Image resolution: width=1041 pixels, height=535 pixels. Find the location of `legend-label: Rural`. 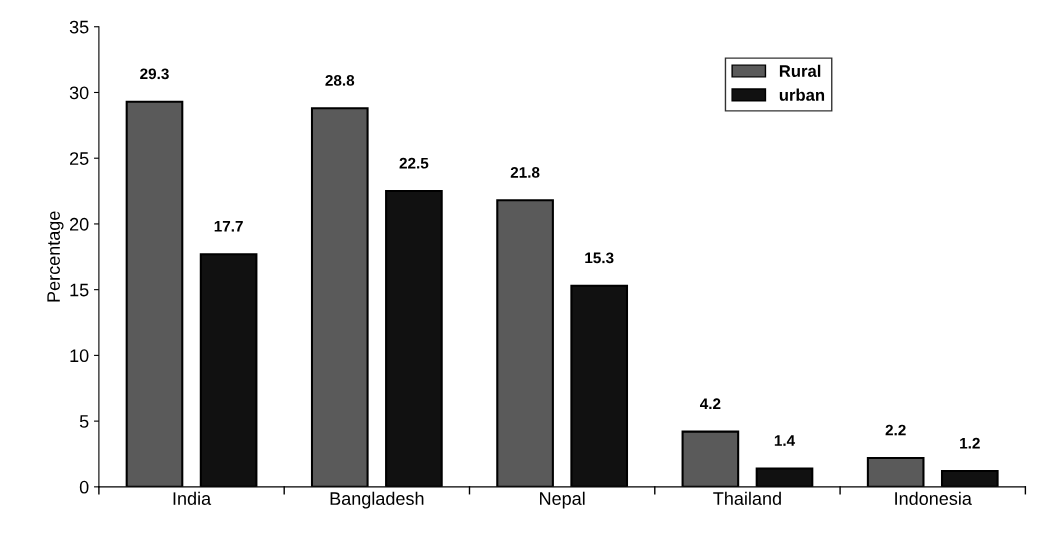

legend-label: Rural is located at coordinates (800, 70).